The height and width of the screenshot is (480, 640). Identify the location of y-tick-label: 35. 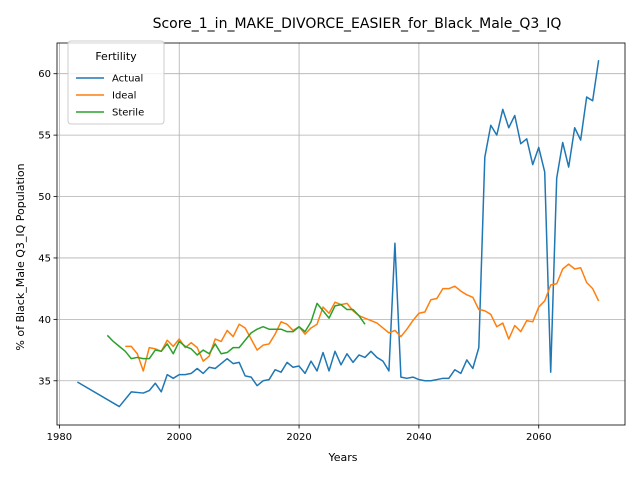
(44, 381).